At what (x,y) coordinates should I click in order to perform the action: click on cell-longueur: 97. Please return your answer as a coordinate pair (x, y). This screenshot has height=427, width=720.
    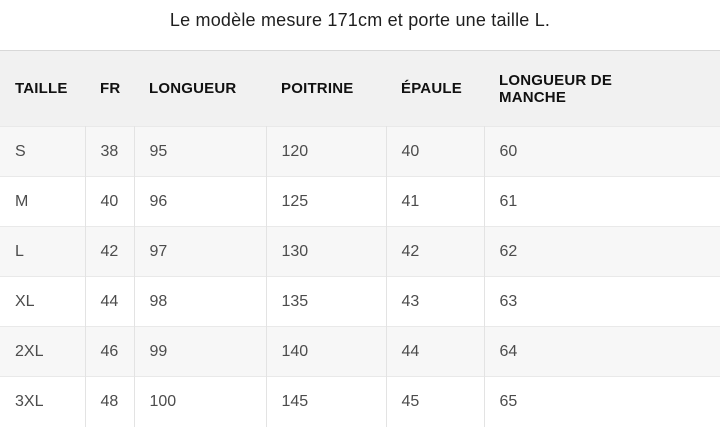
    Looking at the image, I should click on (200, 251).